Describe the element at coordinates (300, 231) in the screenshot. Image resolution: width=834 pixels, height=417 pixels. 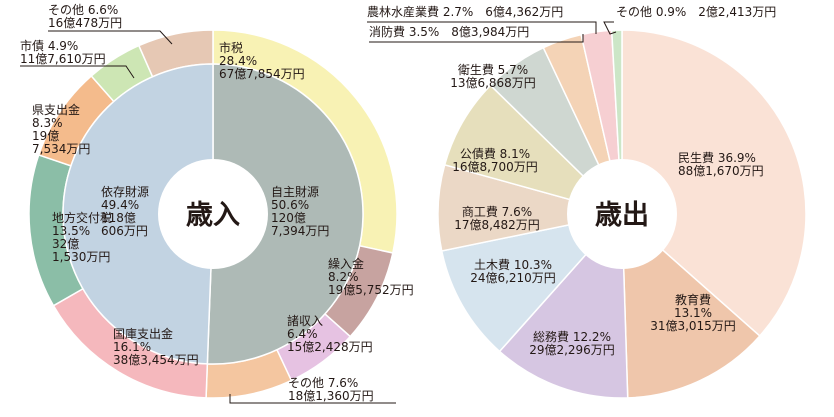
I see `revenue-label-own-source-line-3: 7,394万円` at that location.